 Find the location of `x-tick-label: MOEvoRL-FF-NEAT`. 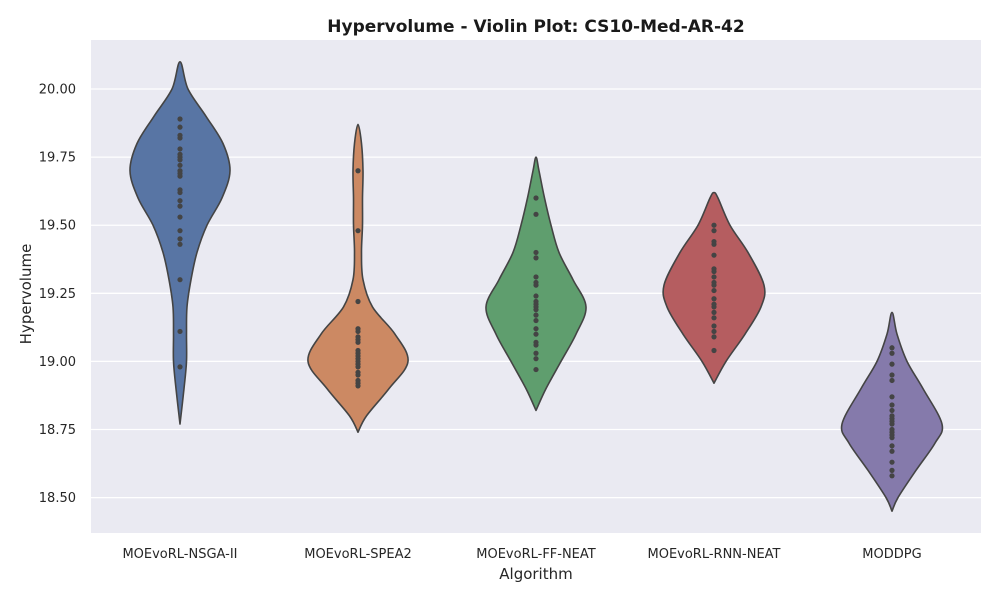

x-tick-label: MOEvoRL-FF-NEAT is located at coordinates (536, 554).